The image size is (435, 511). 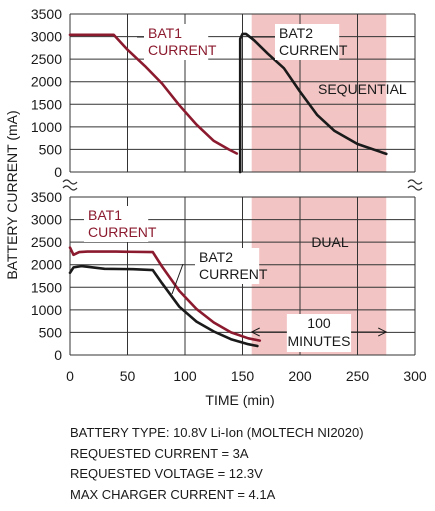 I want to click on bat1-current-line-sequential, so click(x=153, y=94).